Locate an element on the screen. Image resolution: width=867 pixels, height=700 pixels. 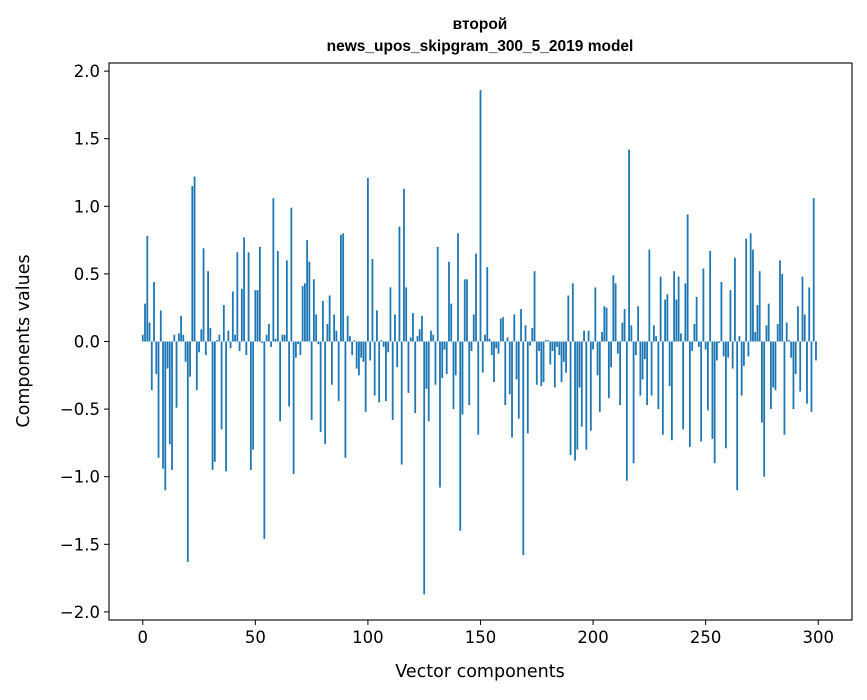
y-tick-label: −2.0 is located at coordinates (80, 612).